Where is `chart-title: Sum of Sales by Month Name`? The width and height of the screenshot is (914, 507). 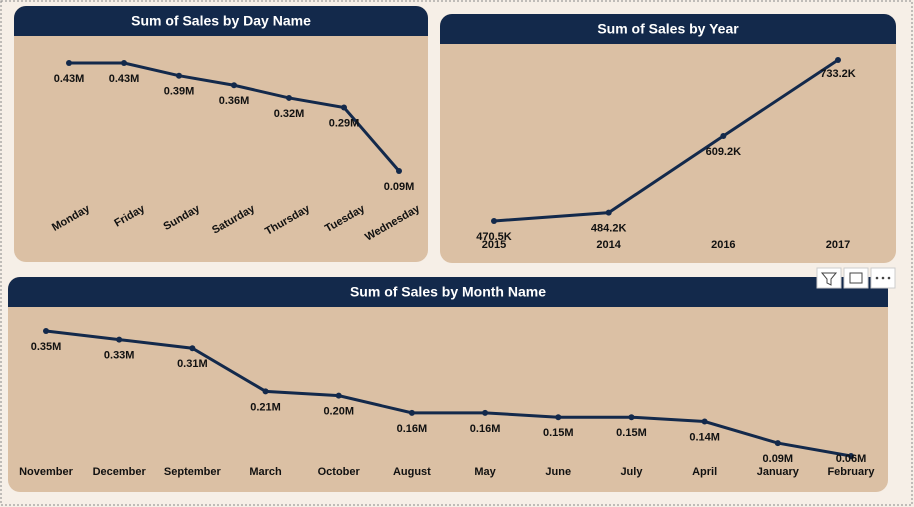
chart-title: Sum of Sales by Month Name is located at coordinates (448, 292).